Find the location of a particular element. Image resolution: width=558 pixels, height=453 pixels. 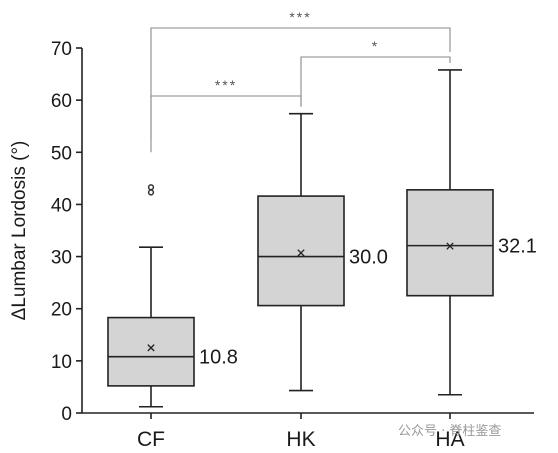

y-tick-label: 40 is located at coordinates (61, 205).